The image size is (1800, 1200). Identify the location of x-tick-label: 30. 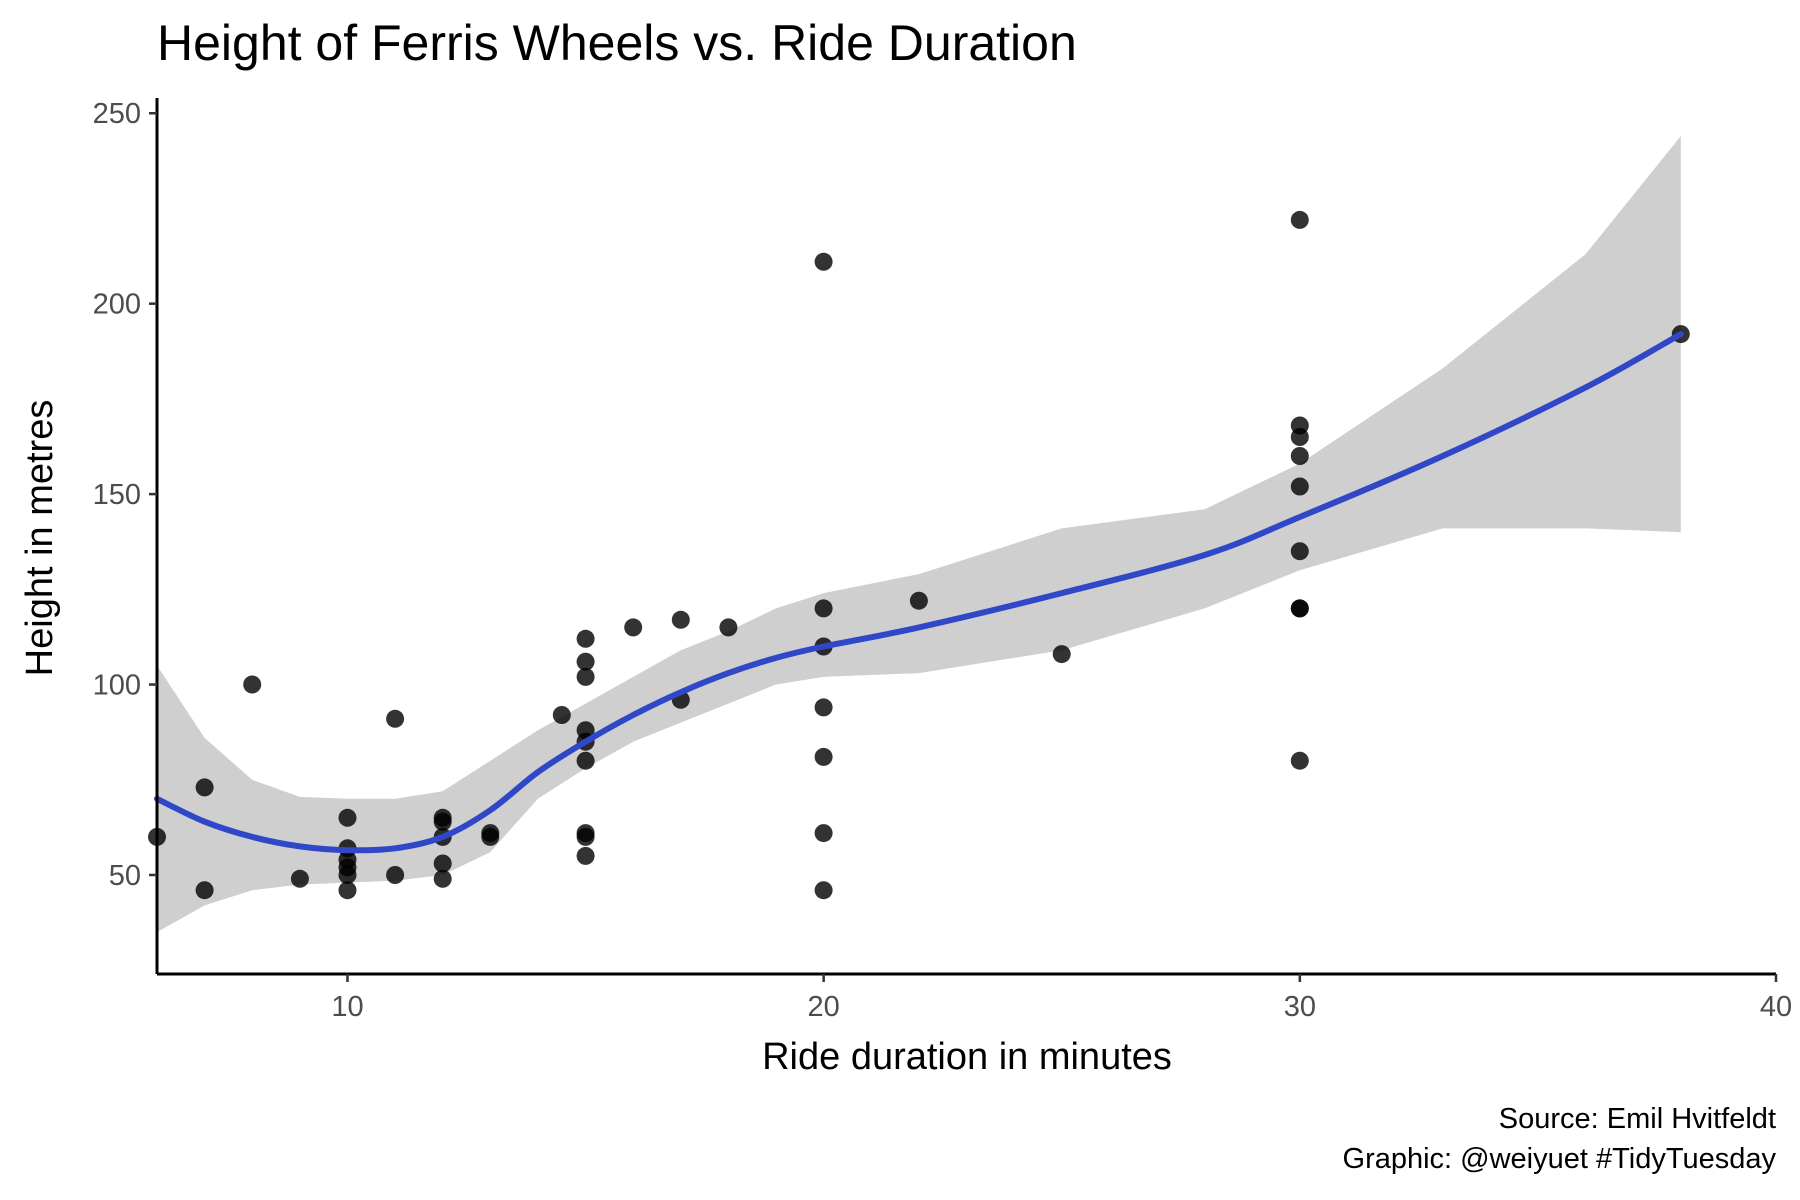
(1300, 1007).